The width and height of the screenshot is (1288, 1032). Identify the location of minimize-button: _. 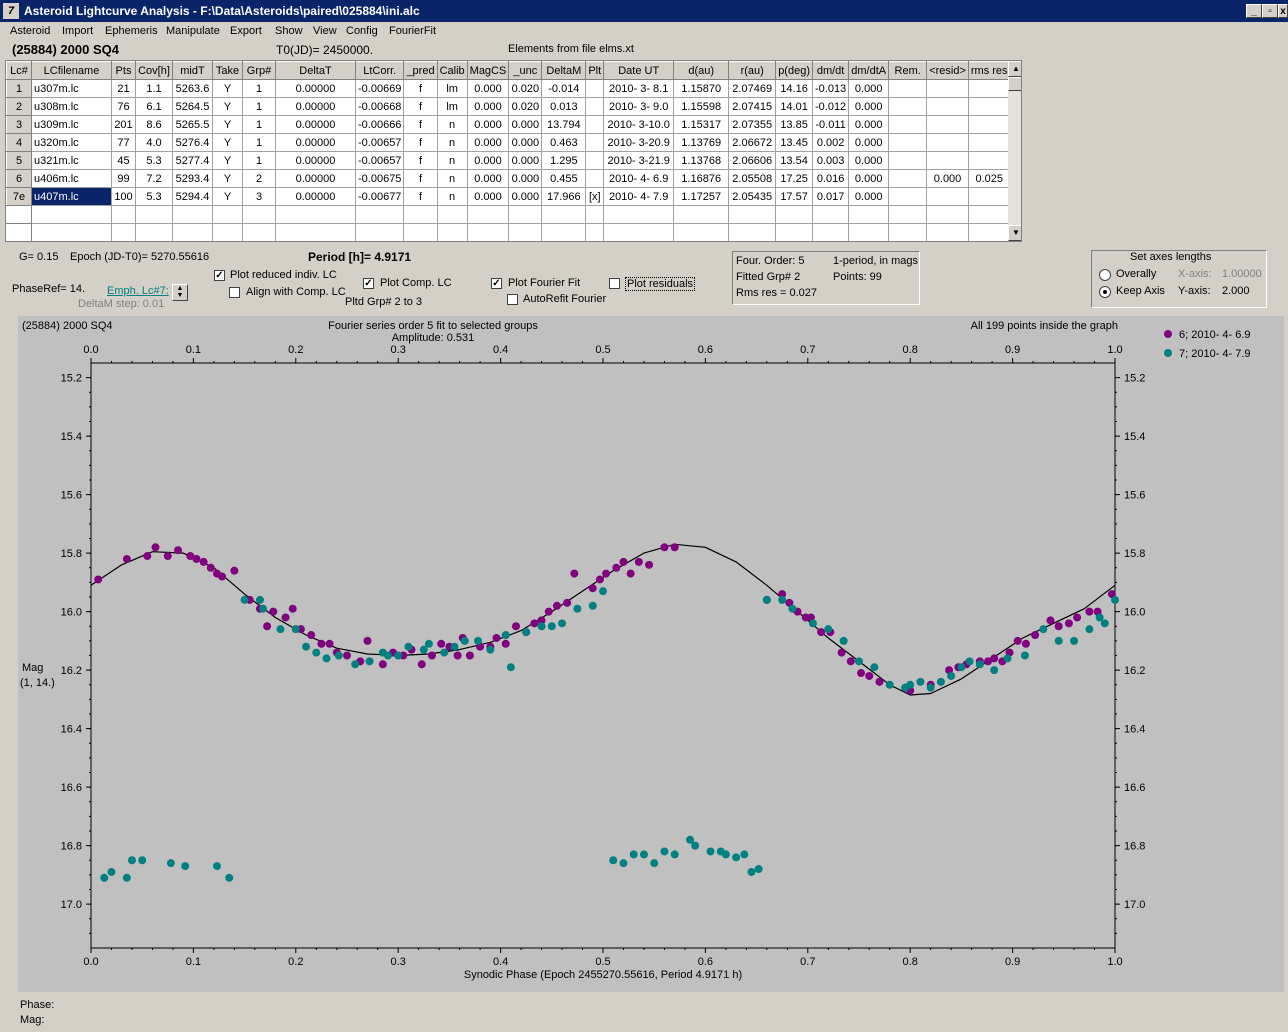
(1254, 11).